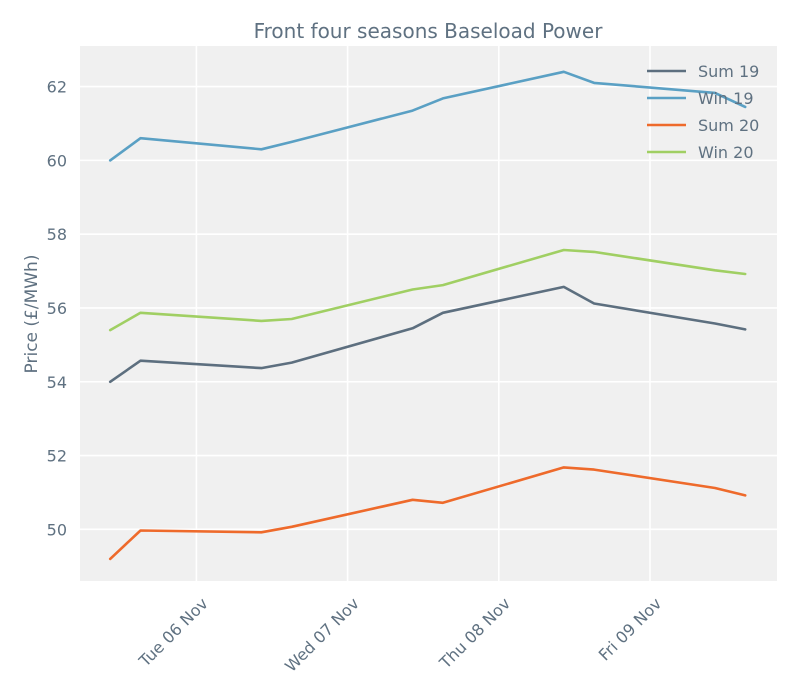 The height and width of the screenshot is (700, 800). What do you see at coordinates (57, 87) in the screenshot?
I see `y-tick-label: 62` at bounding box center [57, 87].